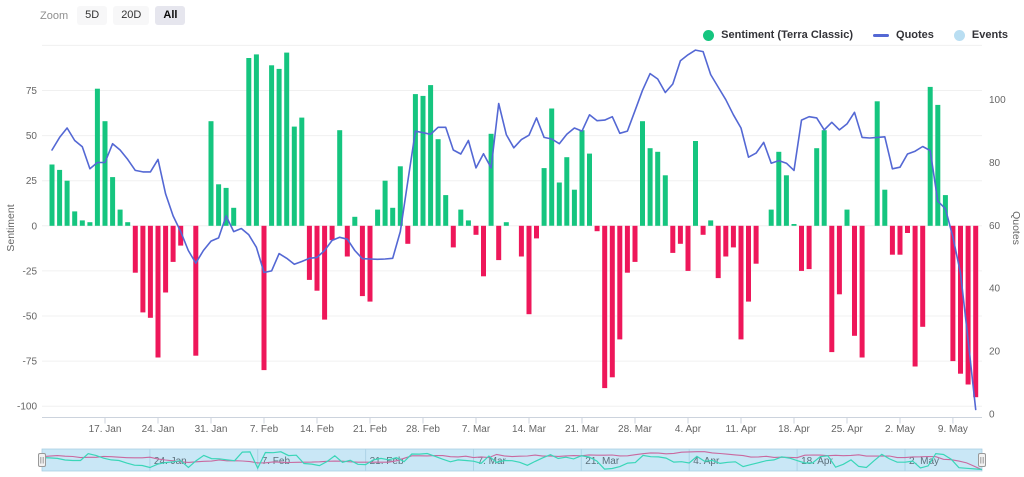 The width and height of the screenshot is (1024, 477). What do you see at coordinates (980, 35) in the screenshot?
I see `legend-item-events: Events` at bounding box center [980, 35].